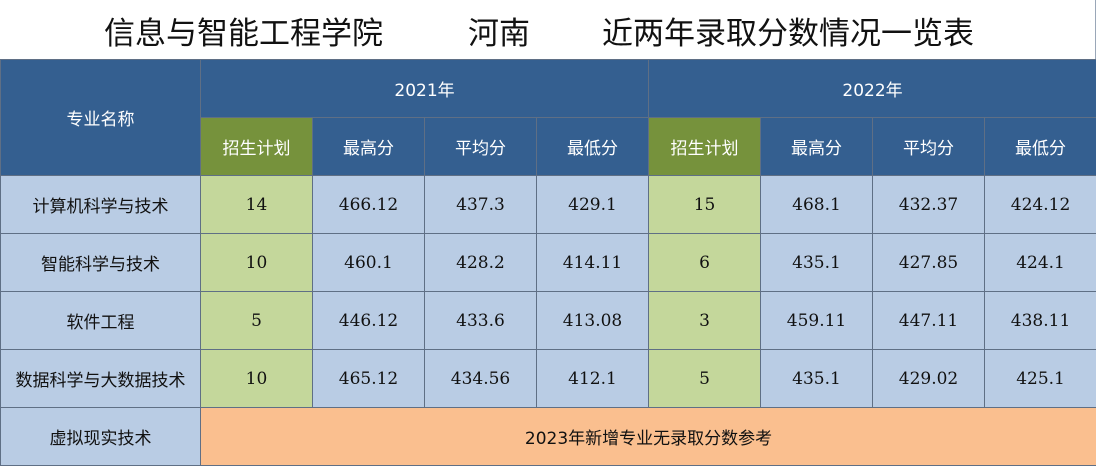 The width and height of the screenshot is (1096, 466). What do you see at coordinates (100, 204) in the screenshot?
I see `major-name-cell: 计算机科学与技术` at bounding box center [100, 204].